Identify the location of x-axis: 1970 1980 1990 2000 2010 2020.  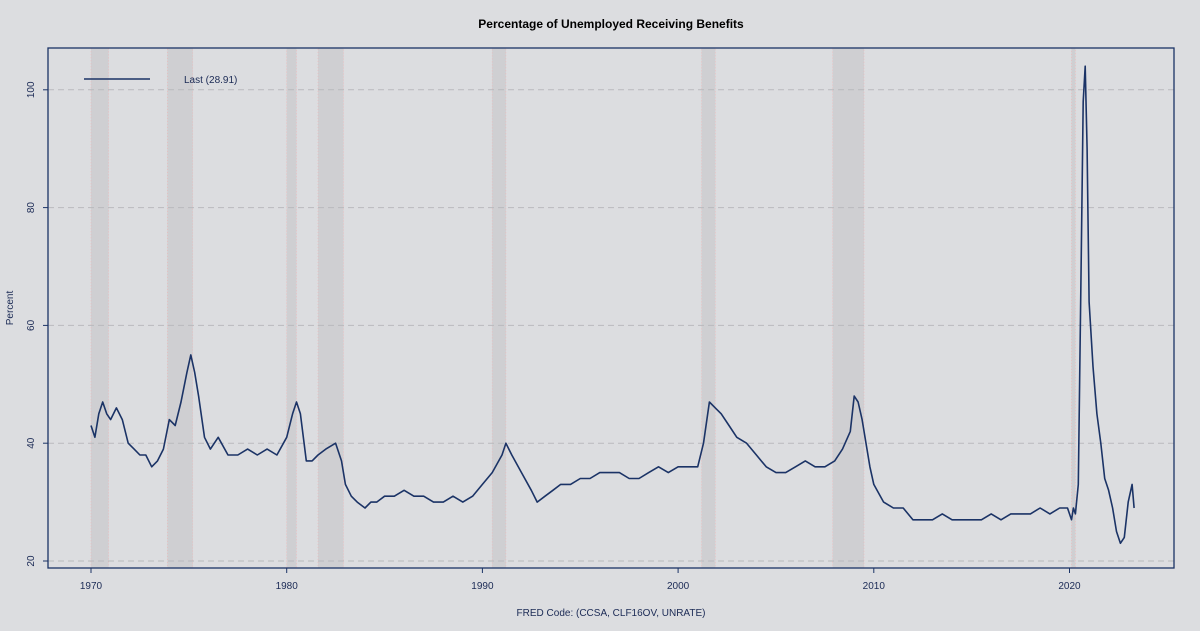
(580, 580).